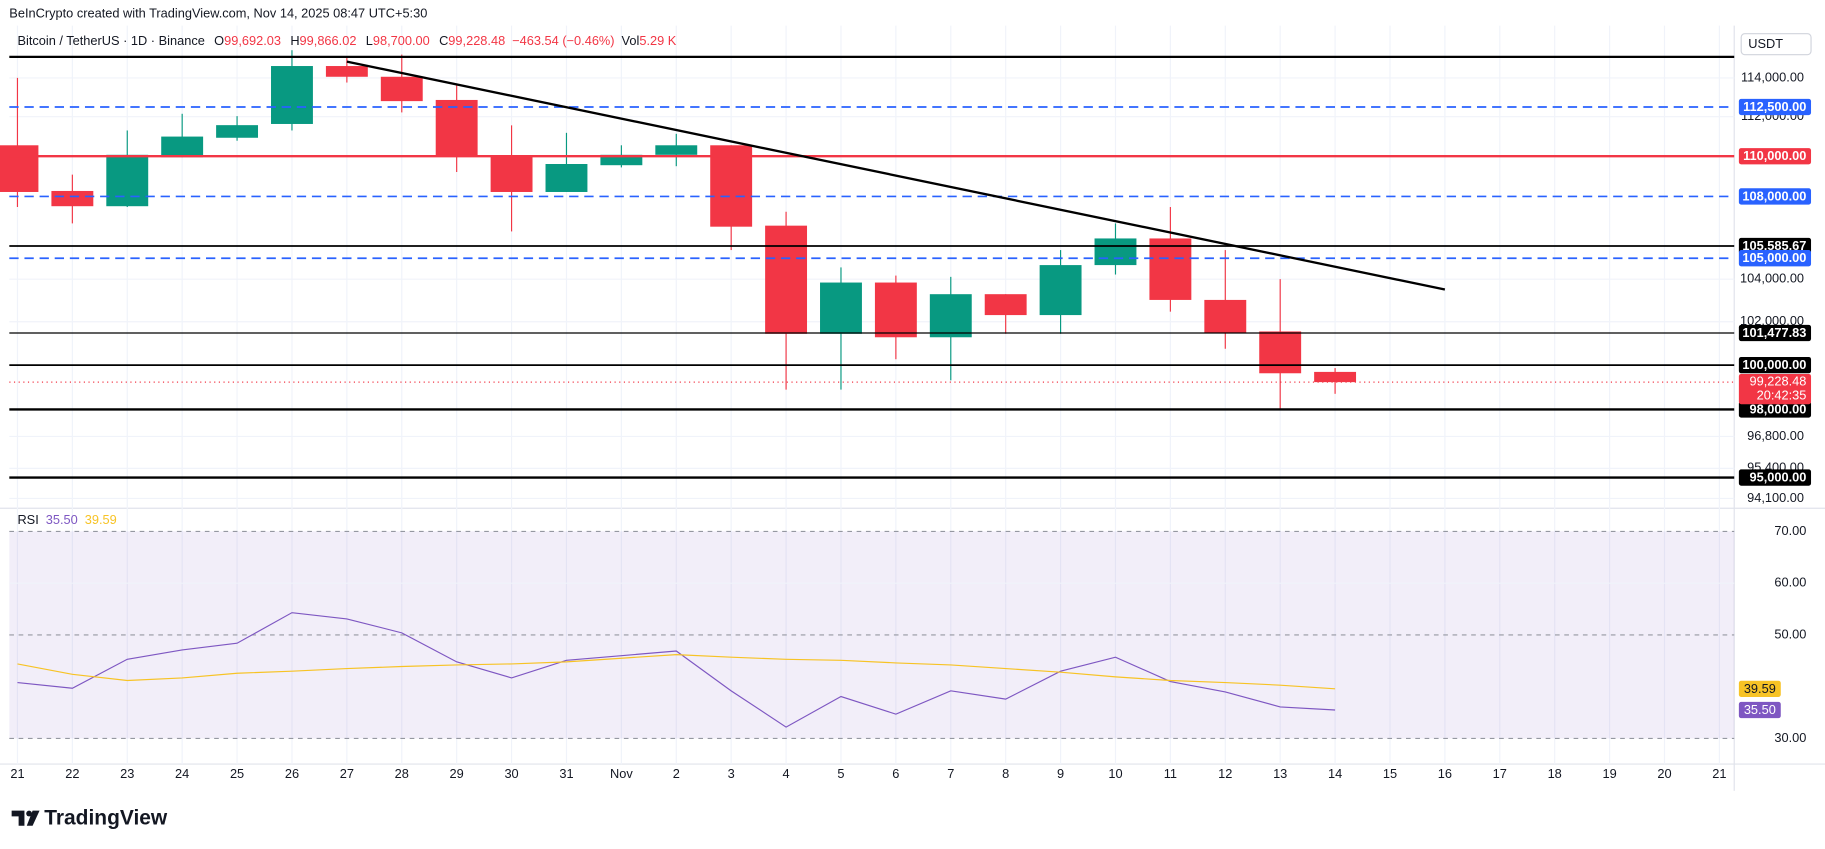 Image resolution: width=1825 pixels, height=849 pixels. What do you see at coordinates (786, 773) in the screenshot?
I see `x-tick-label: 4` at bounding box center [786, 773].